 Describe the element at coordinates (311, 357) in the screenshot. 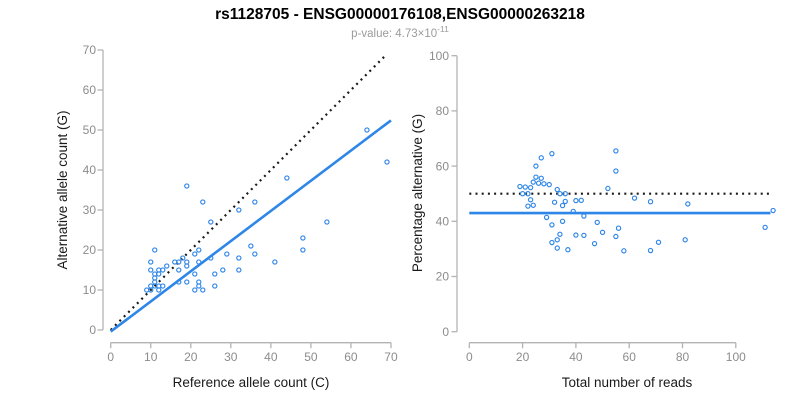

I see `x-tick-label: 50` at that location.